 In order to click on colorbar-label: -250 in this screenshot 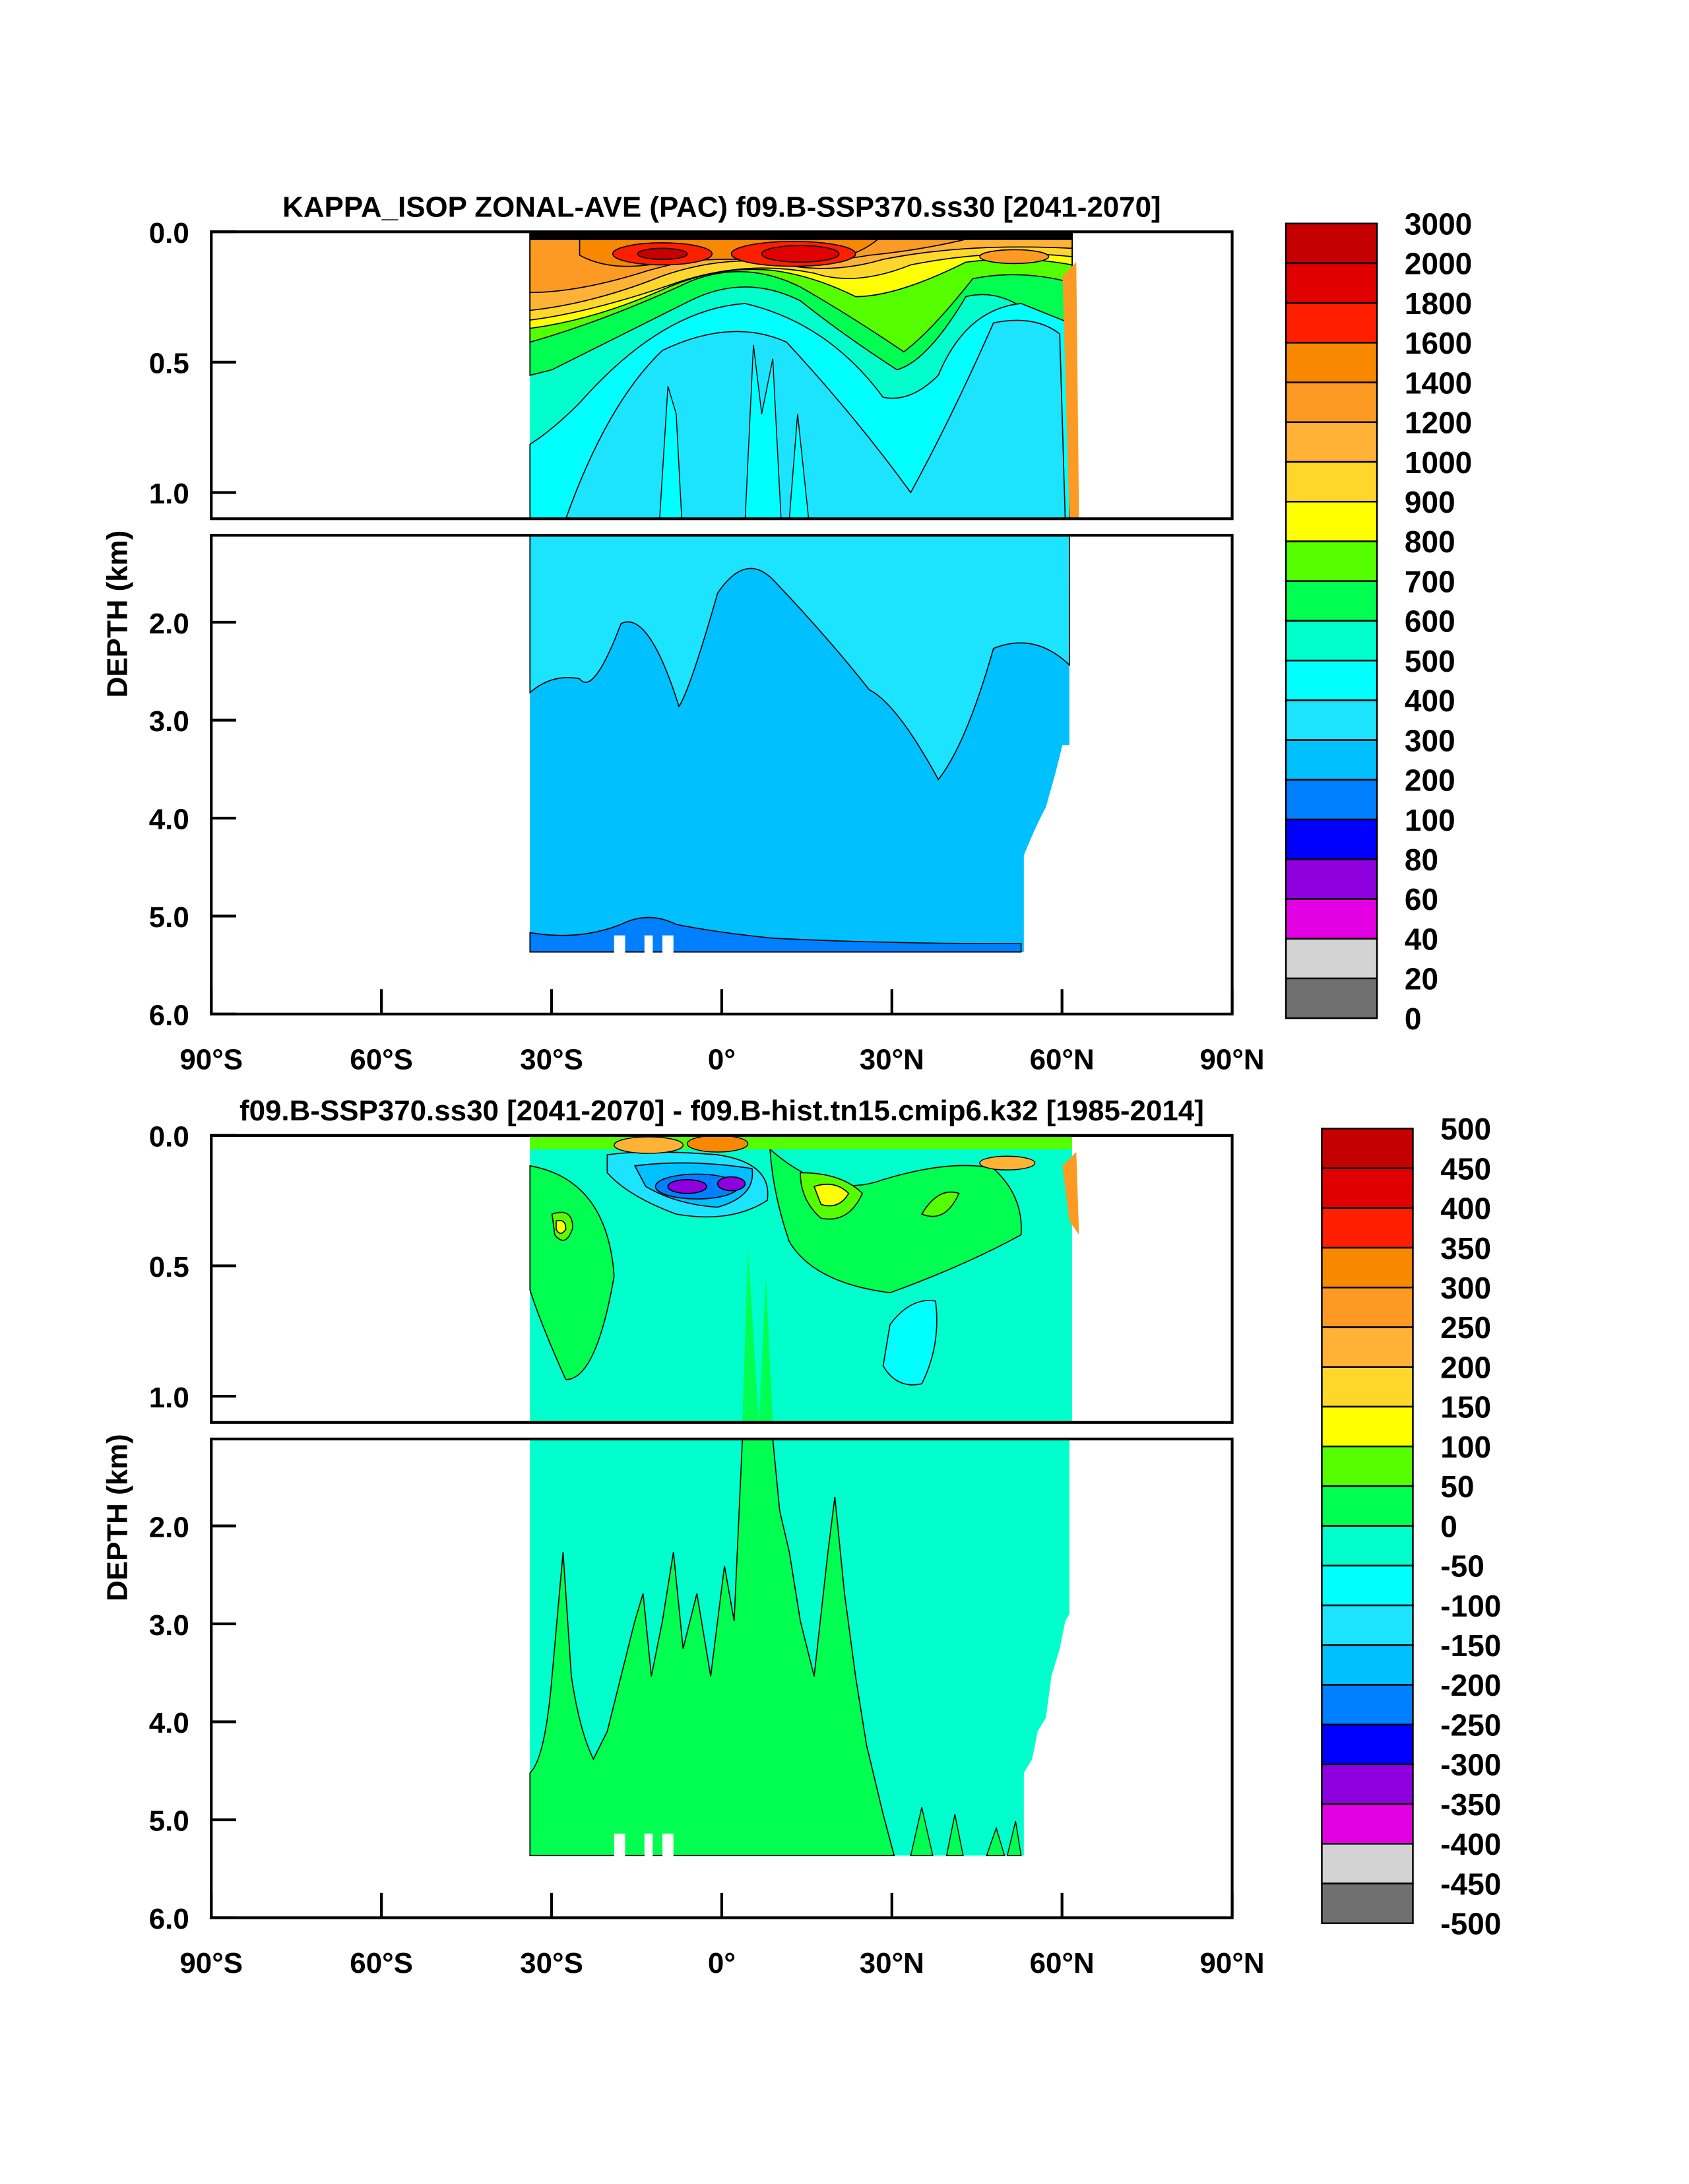, I will do `click(1470, 1725)`.